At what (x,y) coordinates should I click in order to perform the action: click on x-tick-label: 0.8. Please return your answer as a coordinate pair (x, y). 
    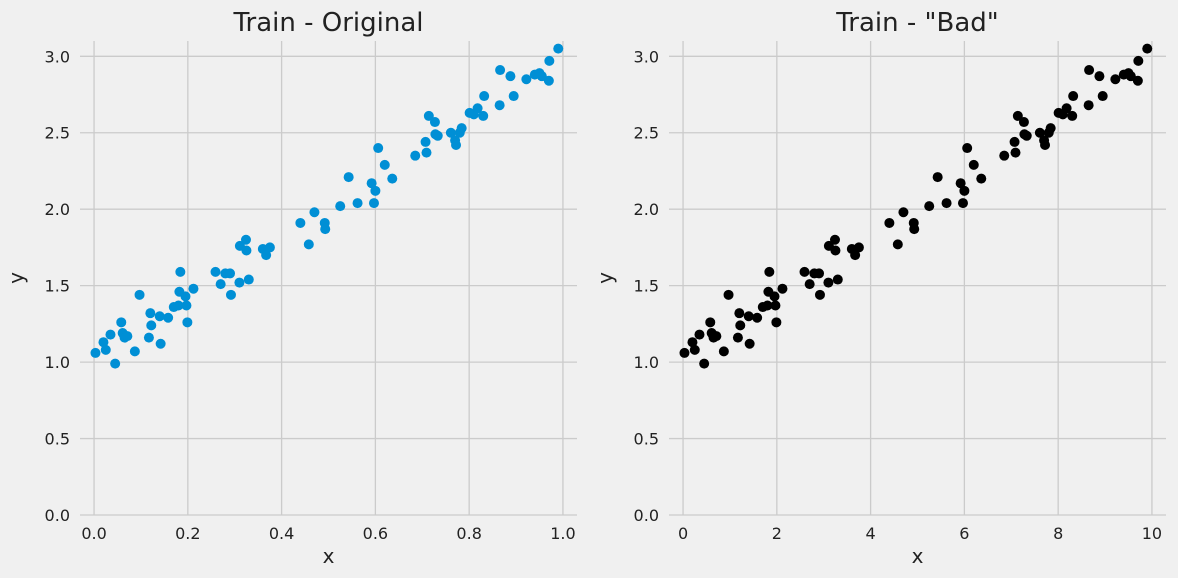
    Looking at the image, I should click on (468, 533).